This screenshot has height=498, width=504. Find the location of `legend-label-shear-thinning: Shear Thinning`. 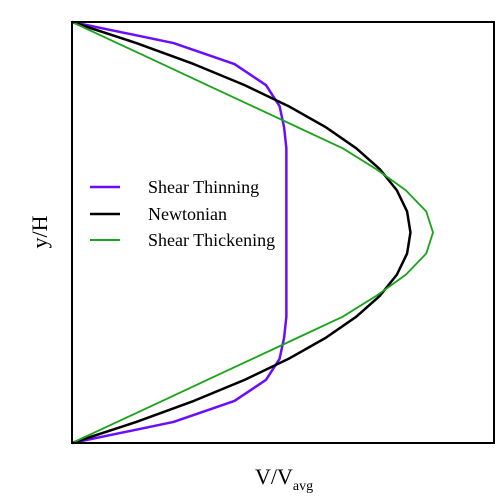

legend-label-shear-thinning: Shear Thinning is located at coordinates (203, 187).